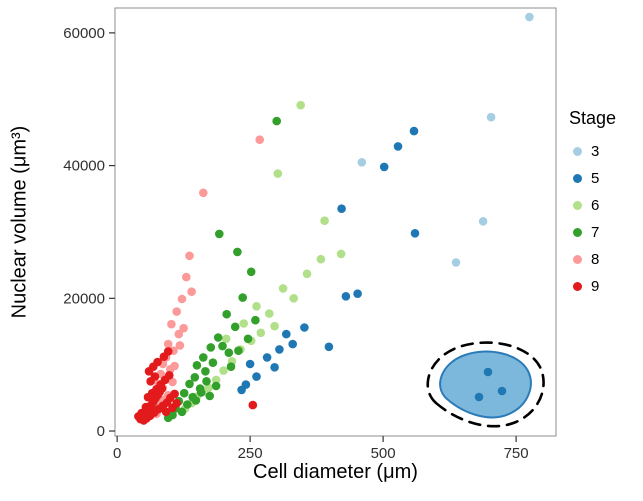  Describe the element at coordinates (595, 178) in the screenshot. I see `legend-label: 5` at that location.